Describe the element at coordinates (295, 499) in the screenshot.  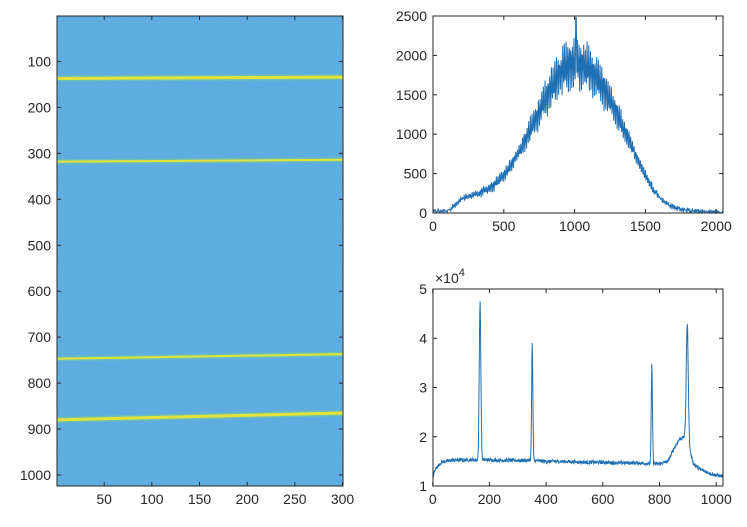
I see `heatmap-x-tick-label: 250` at that location.